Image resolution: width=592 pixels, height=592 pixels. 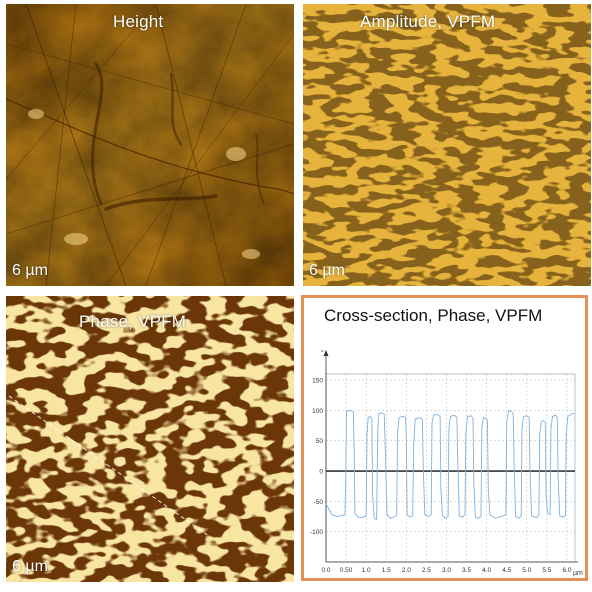 I want to click on x-tick-label: 0.0, so click(x=325, y=570).